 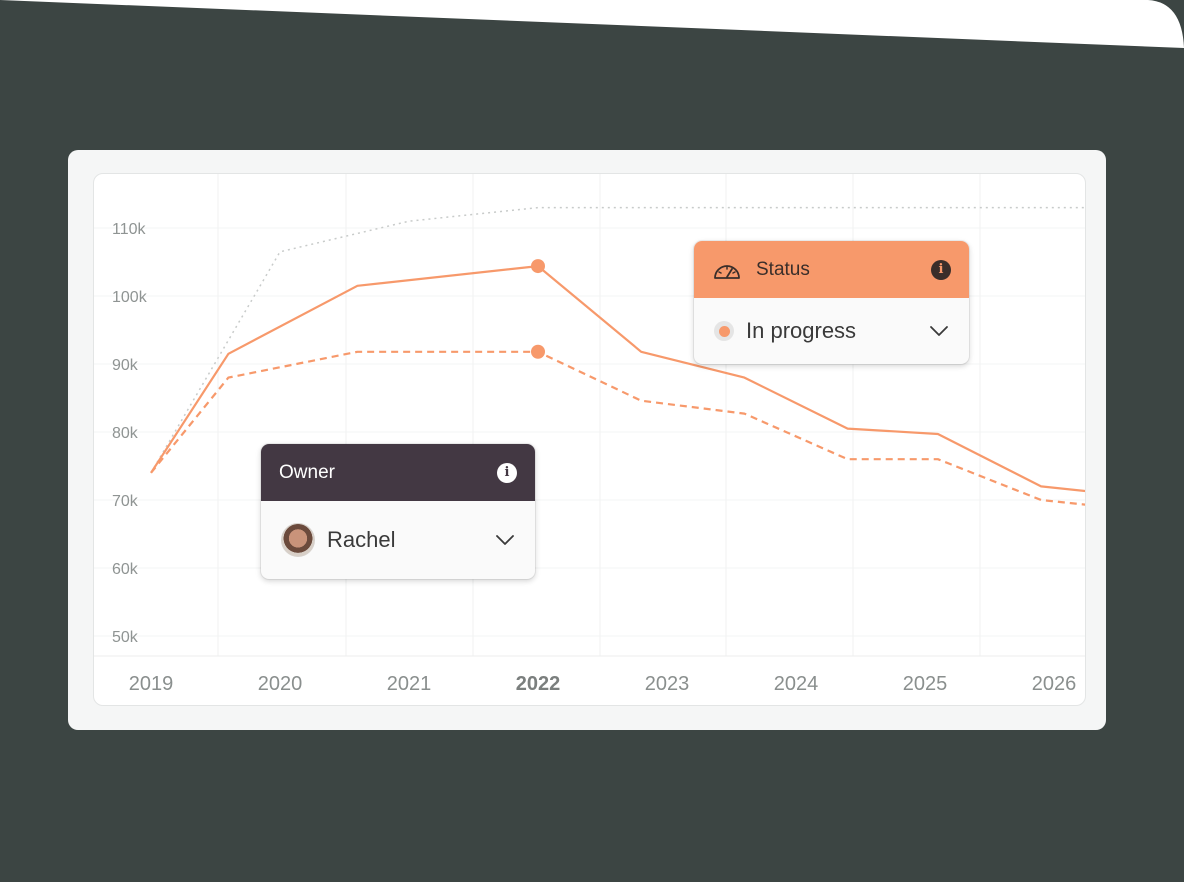 I want to click on status-dropdown-card: Status i In progress, so click(x=831, y=302).